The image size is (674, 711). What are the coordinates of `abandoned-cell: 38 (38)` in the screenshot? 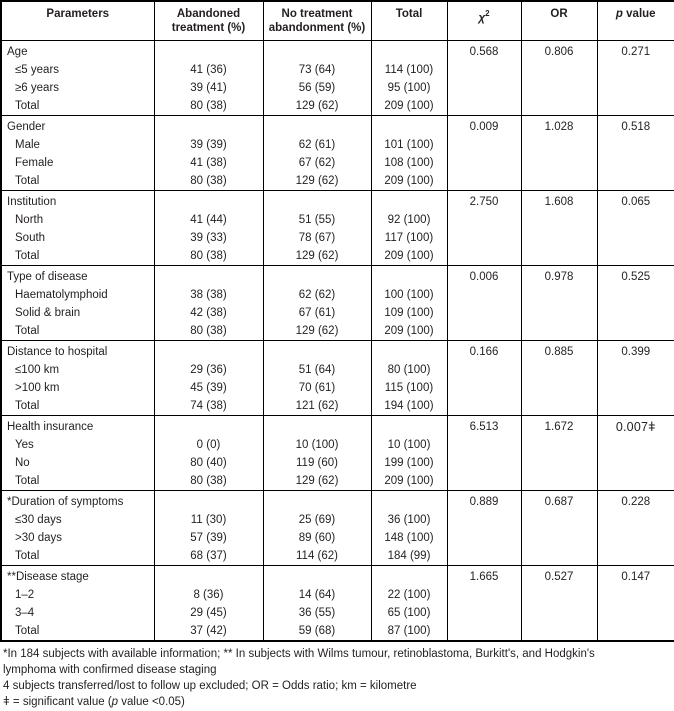 It's located at (208, 294).